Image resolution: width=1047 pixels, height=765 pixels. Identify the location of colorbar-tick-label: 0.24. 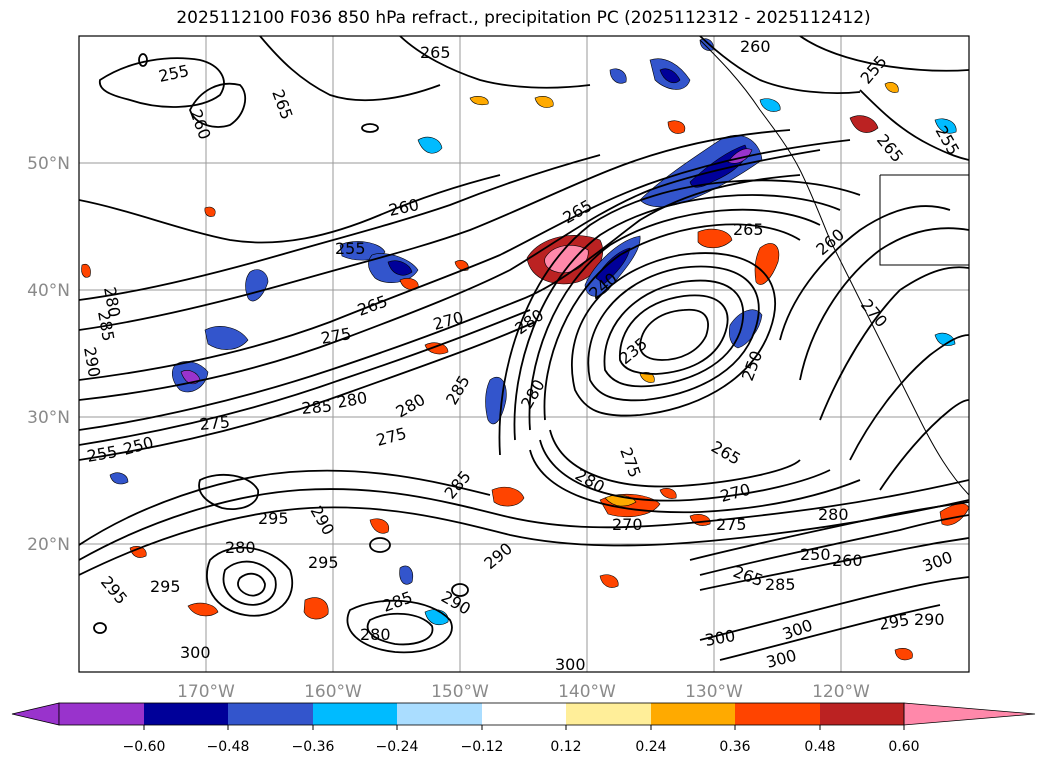
(650, 747).